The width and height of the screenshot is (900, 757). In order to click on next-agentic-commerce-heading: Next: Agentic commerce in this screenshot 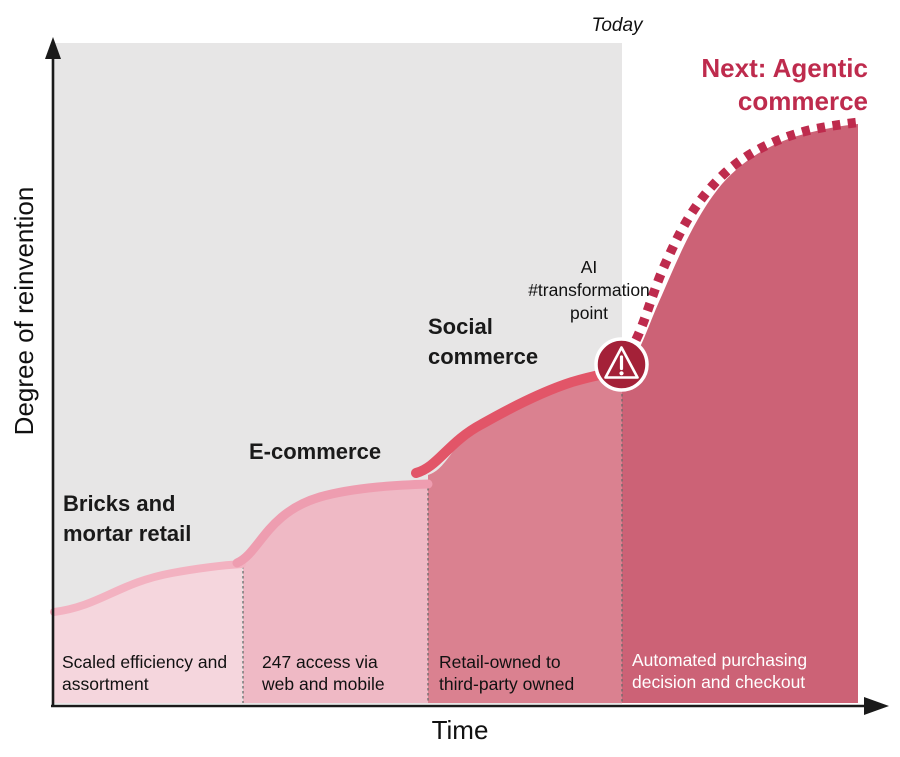, I will do `click(784, 84)`.